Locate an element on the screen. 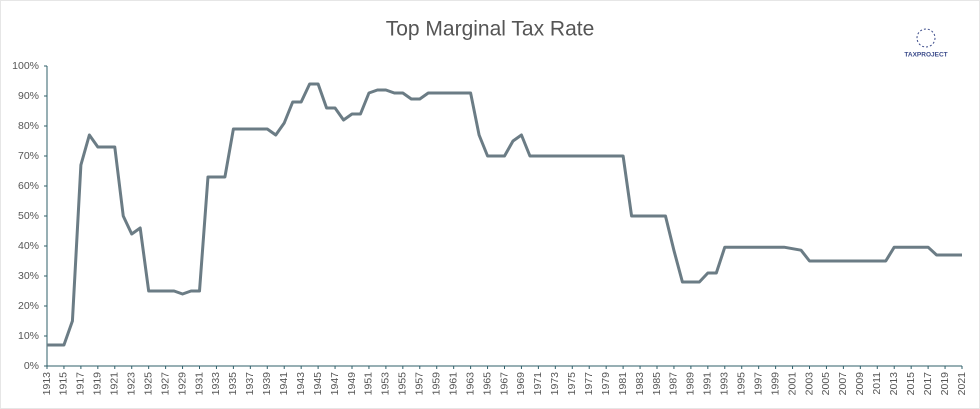 The image size is (980, 409). x-tick-label: 1965 is located at coordinates (487, 384).